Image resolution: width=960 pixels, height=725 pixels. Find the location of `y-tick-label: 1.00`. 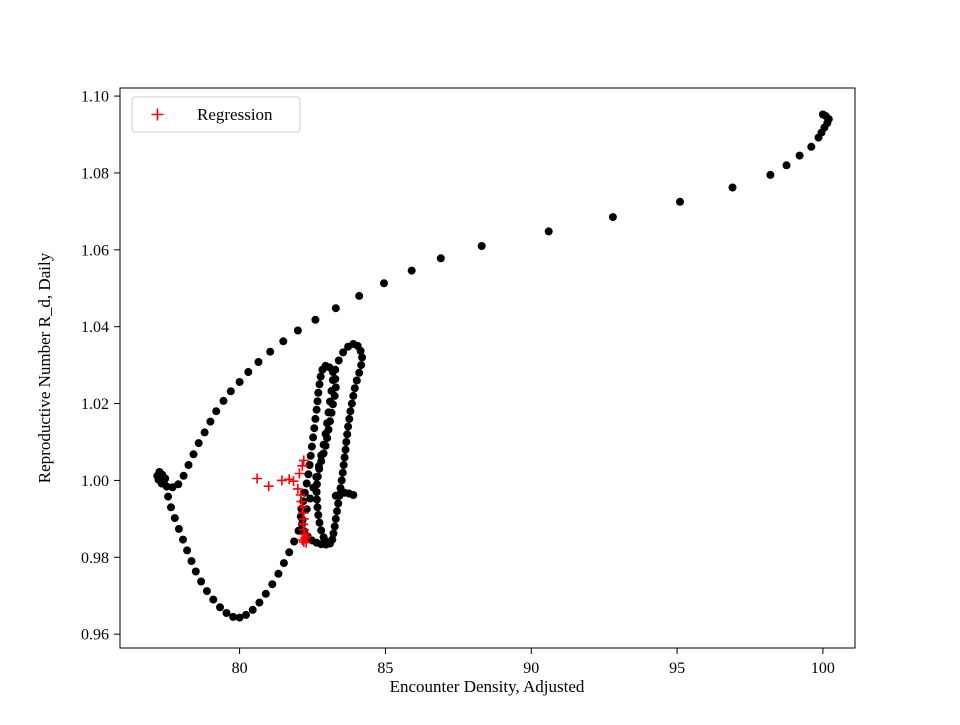

y-tick-label: 1.00 is located at coordinates (95, 481).